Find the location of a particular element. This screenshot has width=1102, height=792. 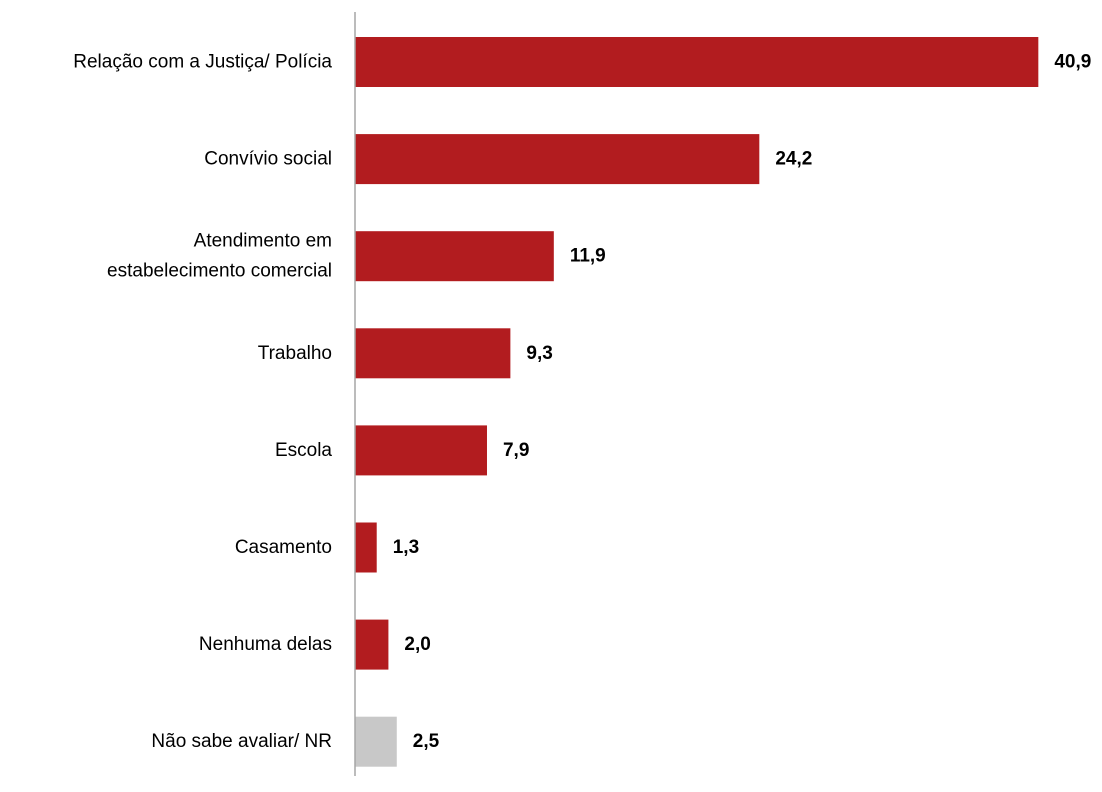

category-label-2: Convívio social is located at coordinates (268, 159).